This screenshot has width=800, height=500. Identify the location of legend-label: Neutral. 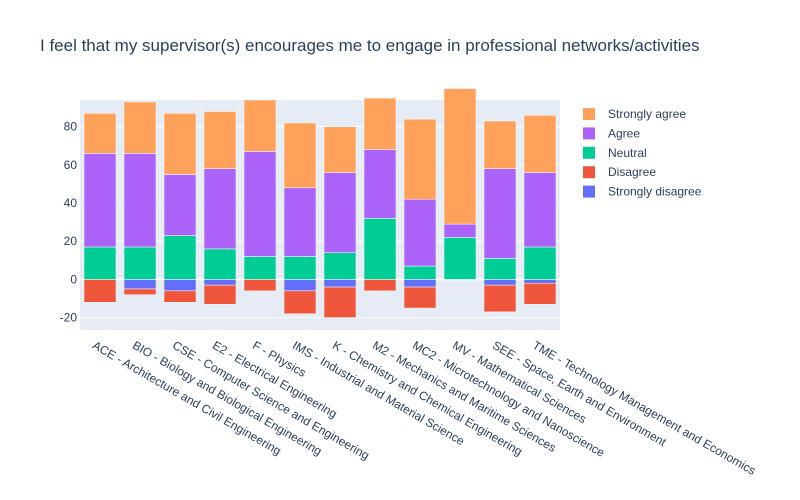
(627, 153).